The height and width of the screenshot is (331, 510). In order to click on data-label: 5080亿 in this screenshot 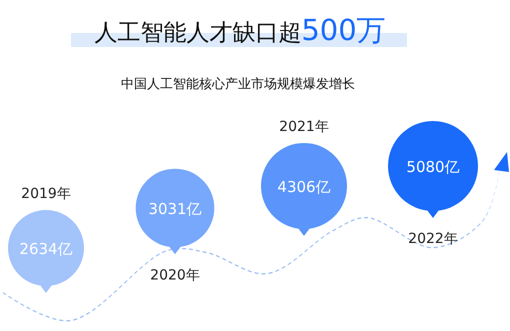, I will do `click(433, 167)`.